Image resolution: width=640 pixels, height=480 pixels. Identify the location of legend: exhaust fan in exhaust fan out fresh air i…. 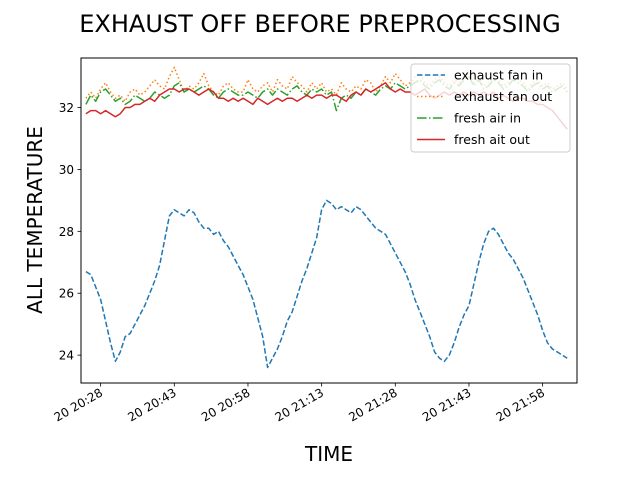
(490, 108).